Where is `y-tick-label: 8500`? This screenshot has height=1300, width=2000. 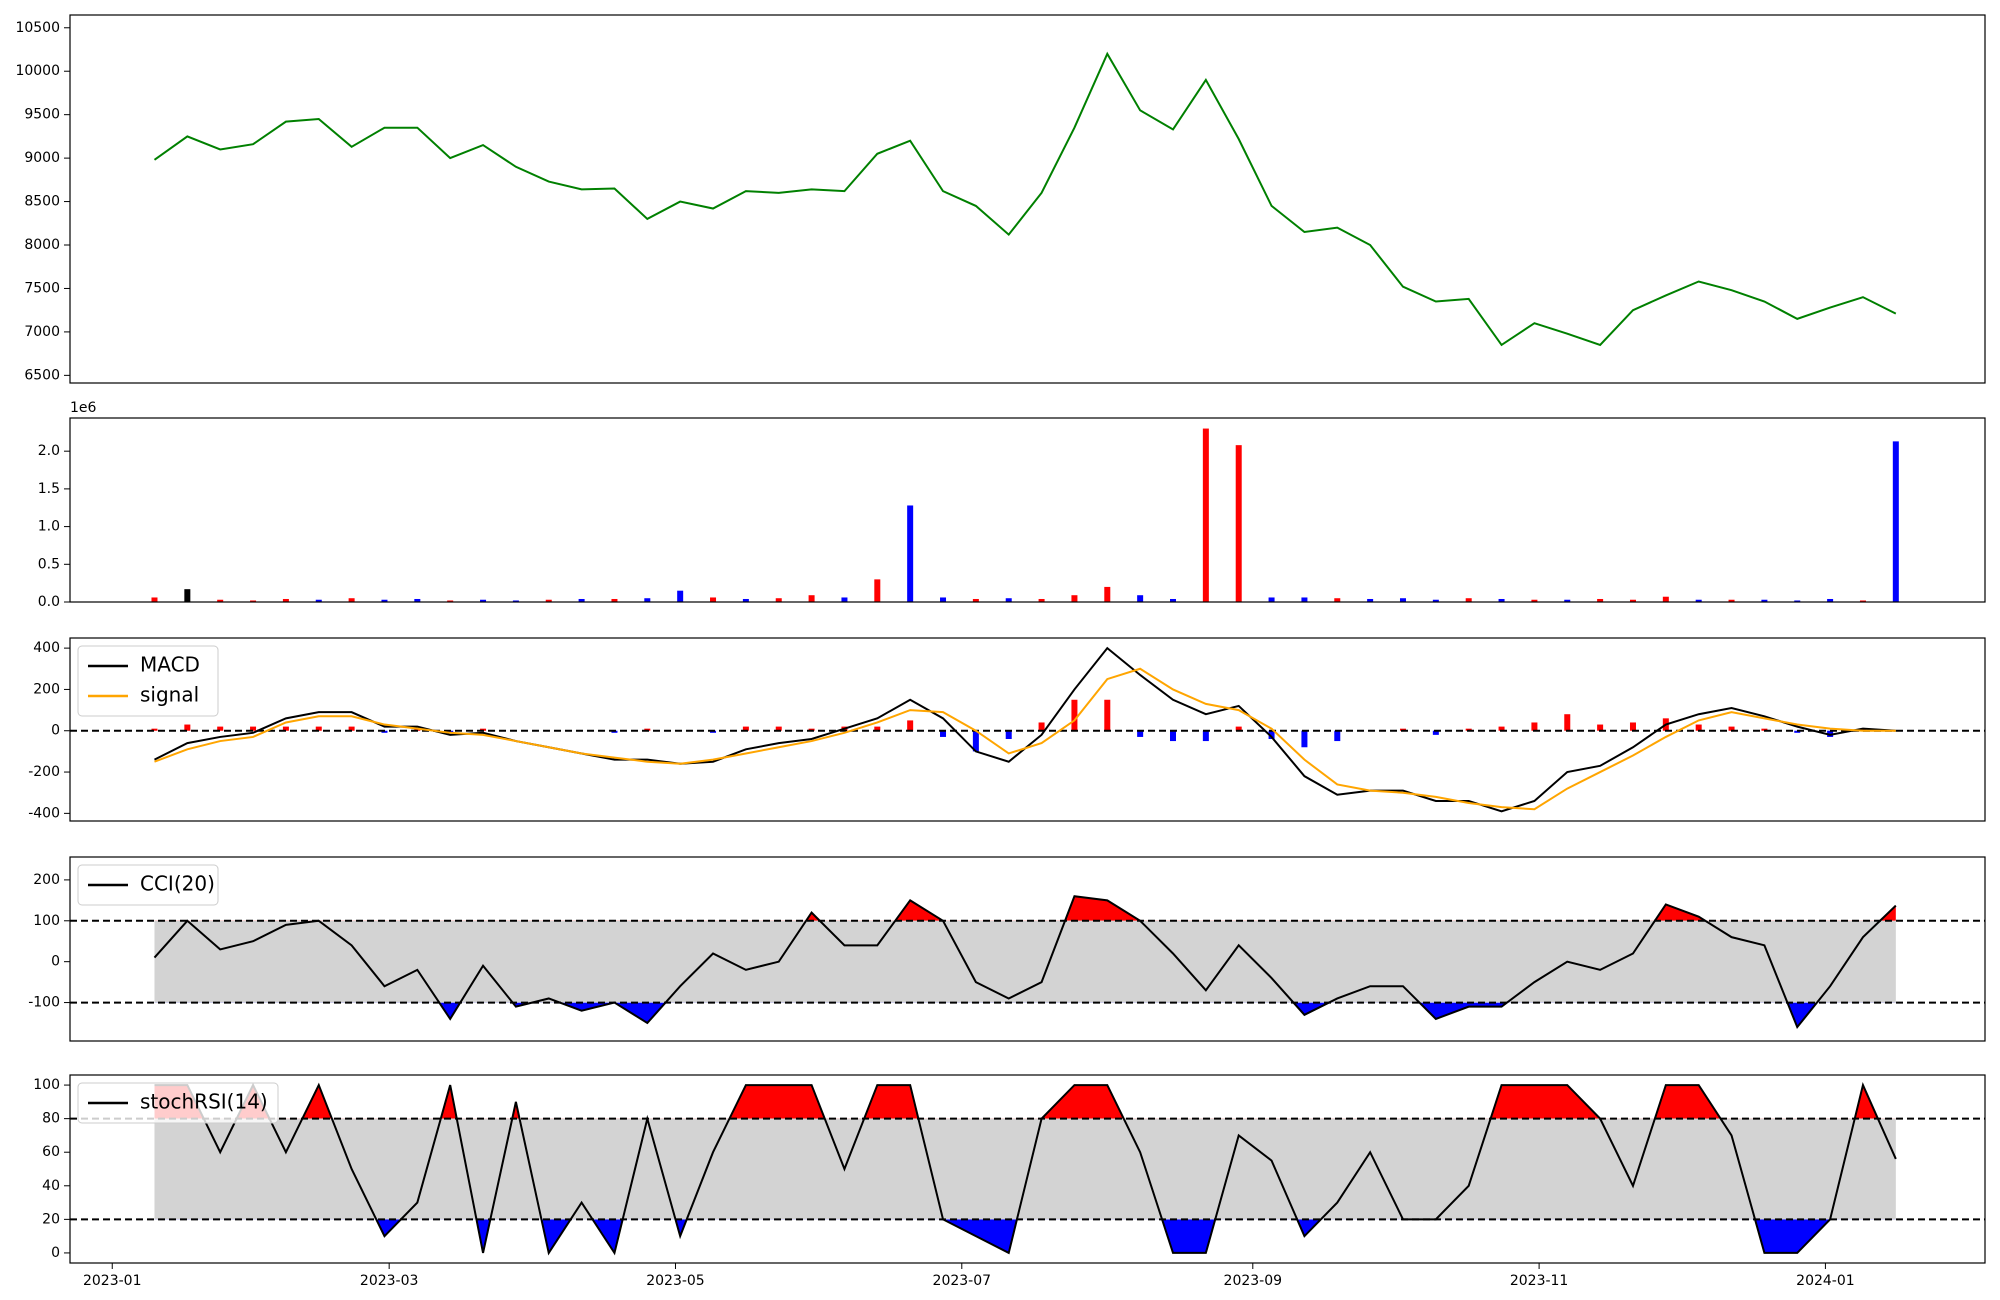
y-tick-label: 8500 is located at coordinates (42, 202).